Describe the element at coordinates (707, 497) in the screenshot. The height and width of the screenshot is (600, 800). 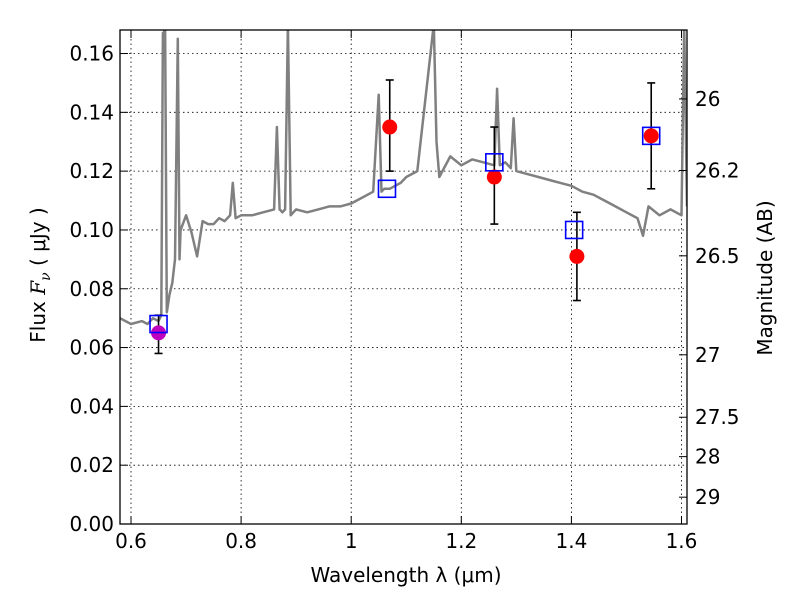
I see `y2-tick-label: 29` at that location.